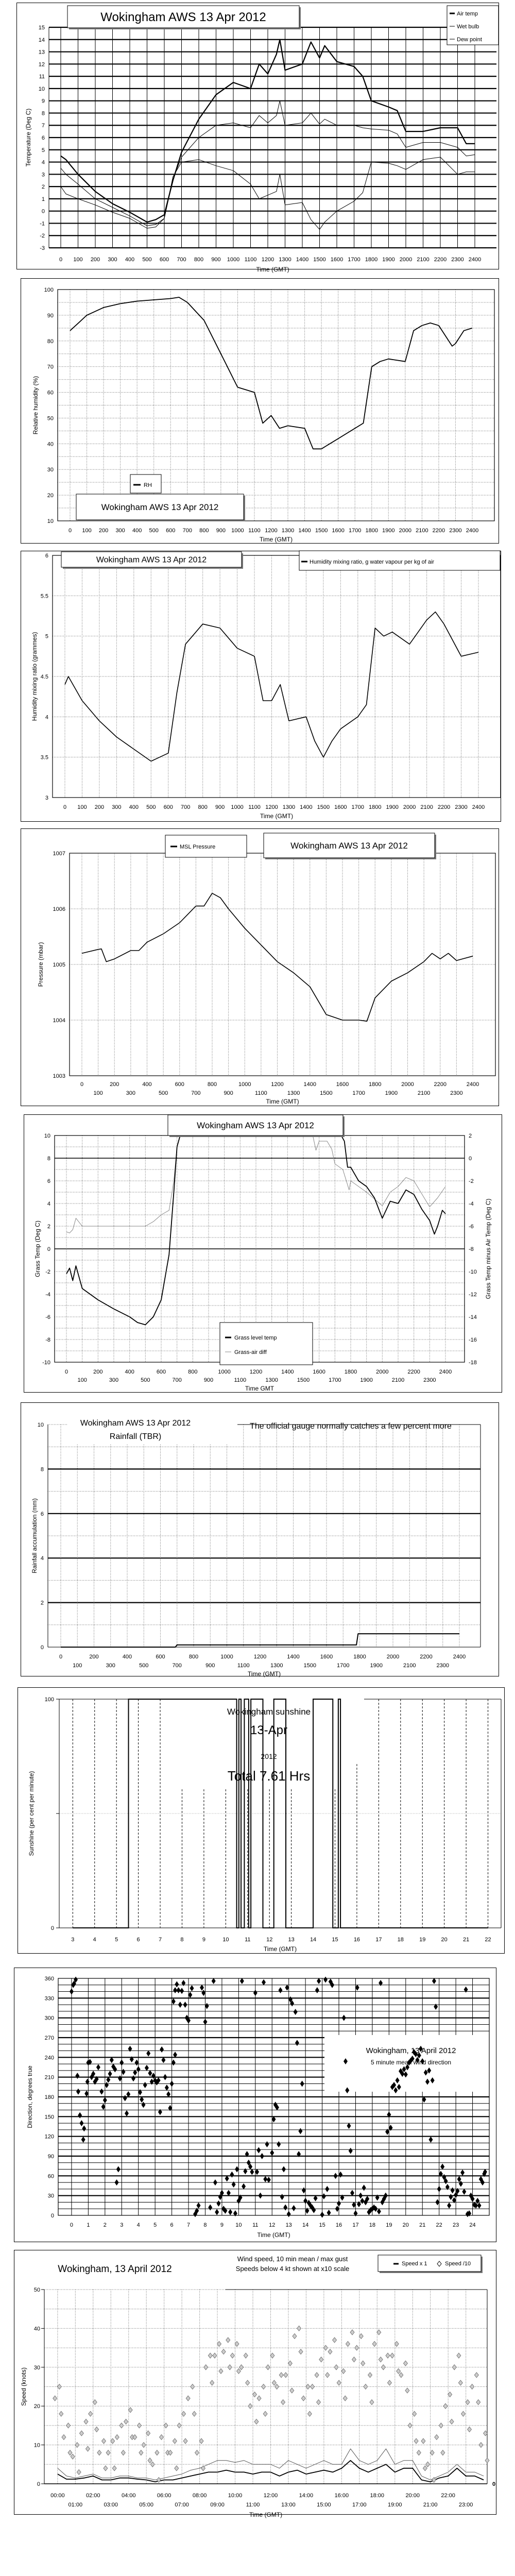  I want to click on x-tick-label: 100, so click(87, 531).